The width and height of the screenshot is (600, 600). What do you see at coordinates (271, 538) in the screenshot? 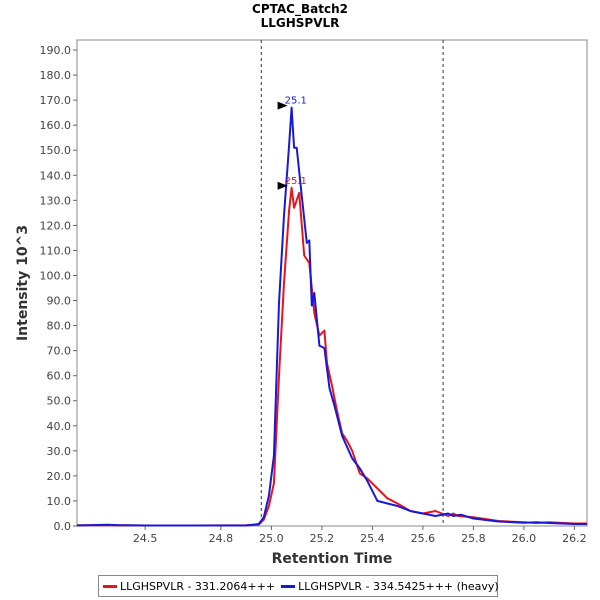
I see `x-tick-label: 25.0` at bounding box center [271, 538].